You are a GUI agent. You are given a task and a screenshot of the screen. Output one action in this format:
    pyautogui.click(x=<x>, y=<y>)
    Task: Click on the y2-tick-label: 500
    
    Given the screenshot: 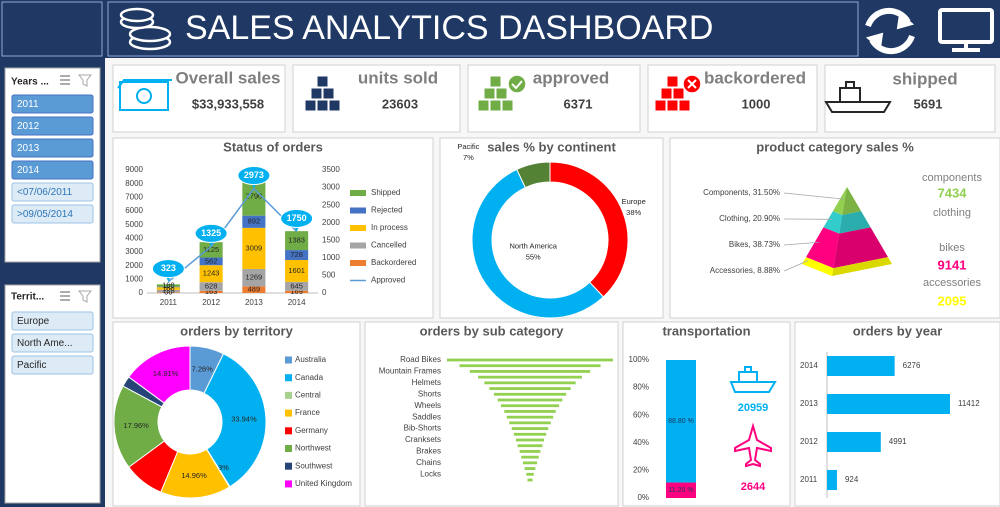 What is the action you would take?
    pyautogui.click(x=329, y=275)
    